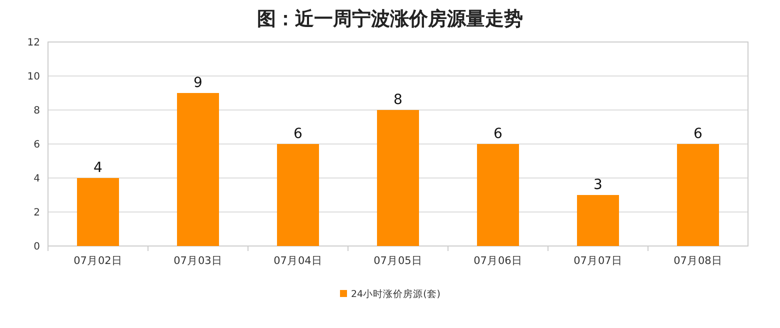 The image size is (780, 328). I want to click on y-tick-label: 12, so click(33, 43).